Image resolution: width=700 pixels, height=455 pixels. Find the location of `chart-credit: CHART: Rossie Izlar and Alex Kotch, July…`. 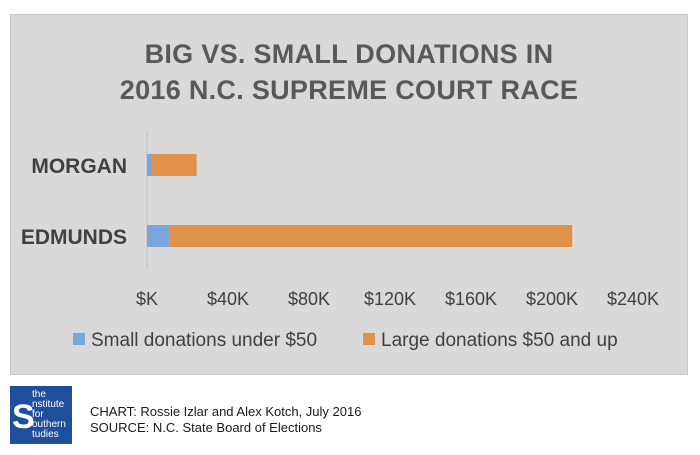

chart-credit: CHART: Rossie Izlar and Alex Kotch, July… is located at coordinates (226, 411).